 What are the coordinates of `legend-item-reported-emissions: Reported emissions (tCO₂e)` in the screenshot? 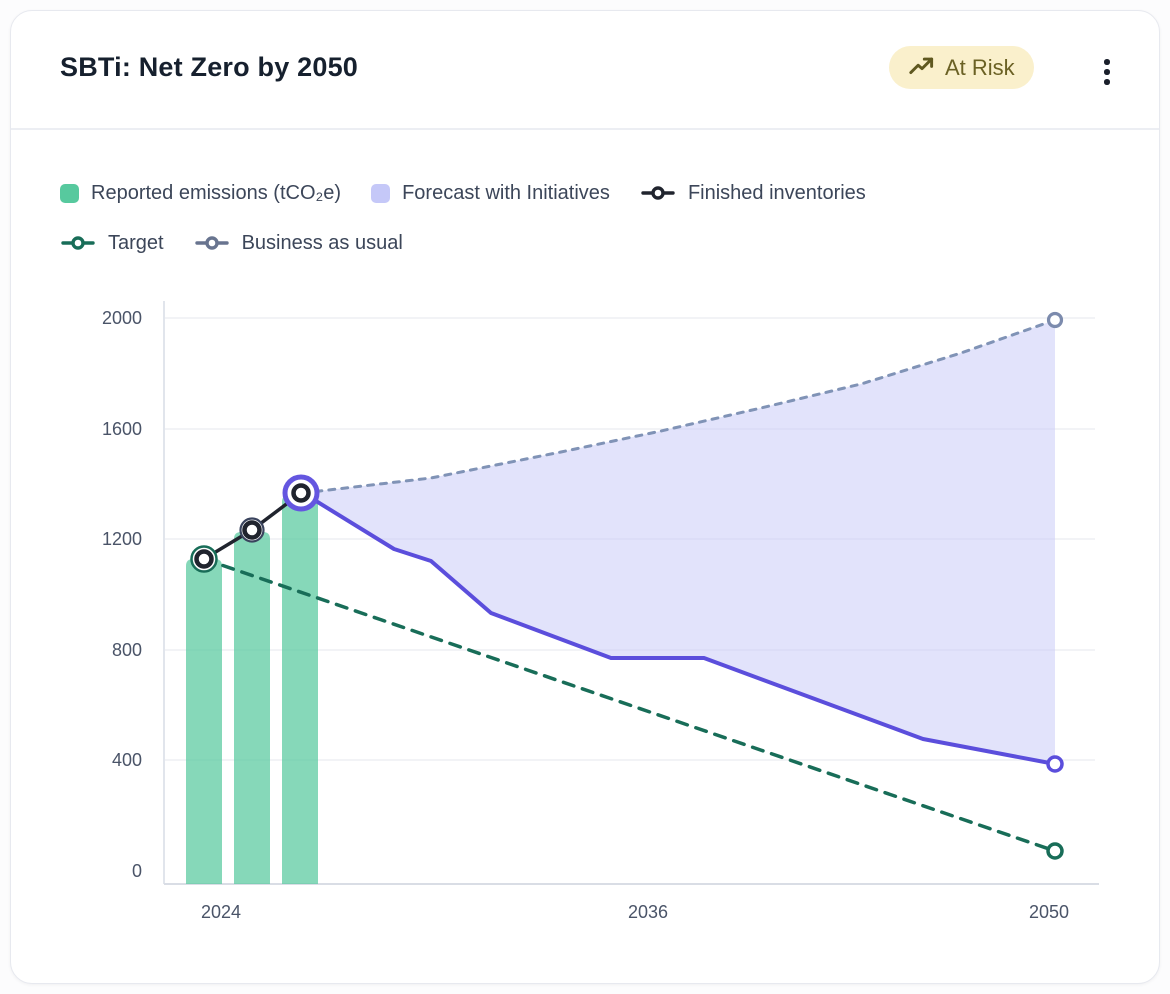 It's located at (200, 193).